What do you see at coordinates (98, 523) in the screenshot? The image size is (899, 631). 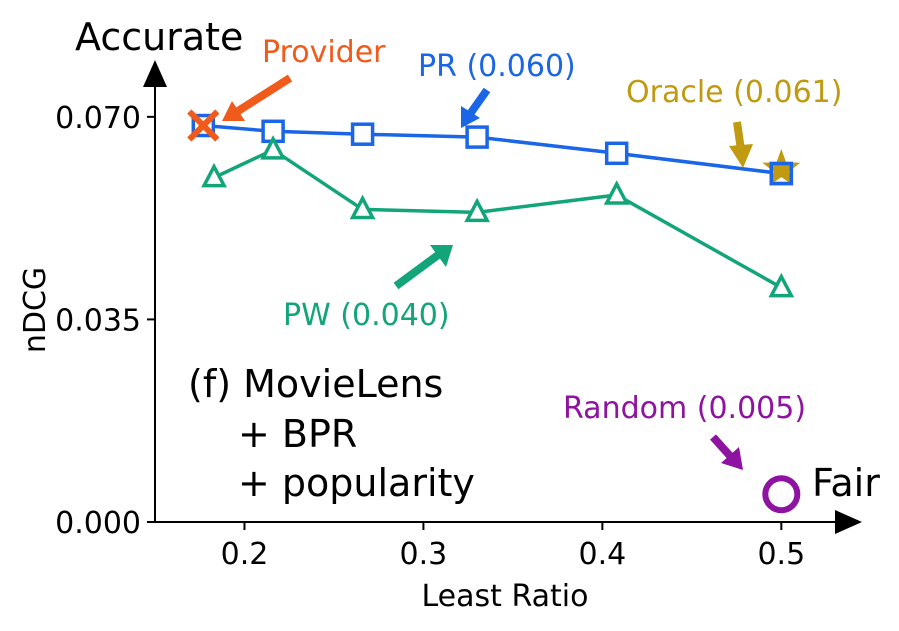 I see `y-tick-label: 0.000` at bounding box center [98, 523].